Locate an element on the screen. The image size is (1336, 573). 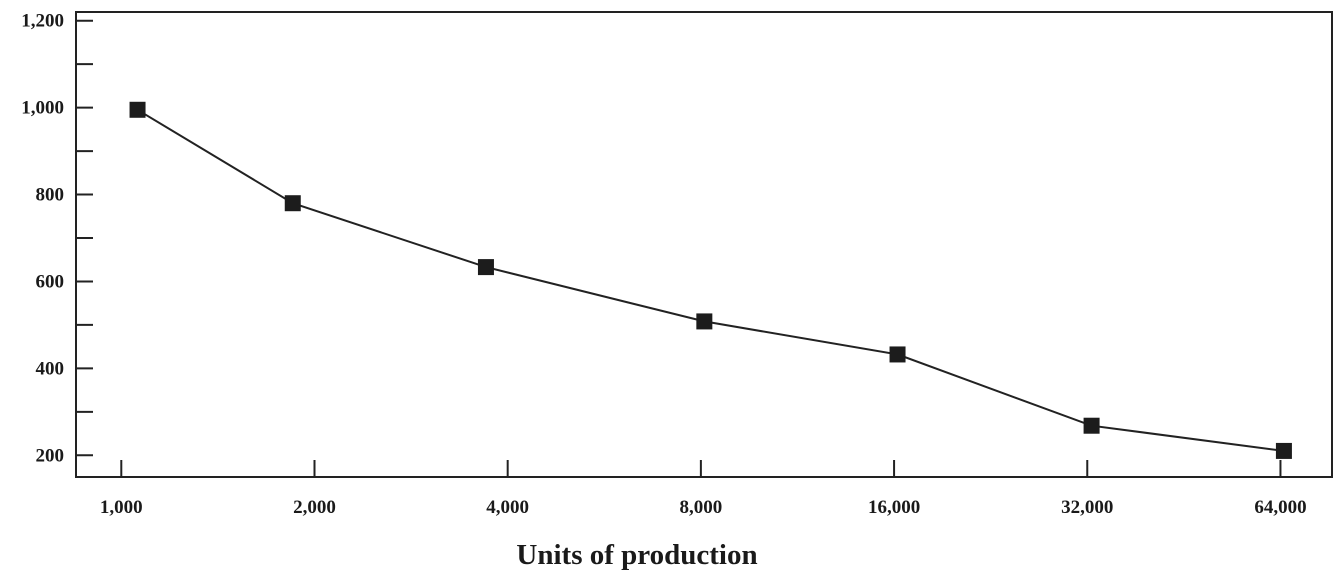
y-tick-label: 1,200 is located at coordinates (42, 21).